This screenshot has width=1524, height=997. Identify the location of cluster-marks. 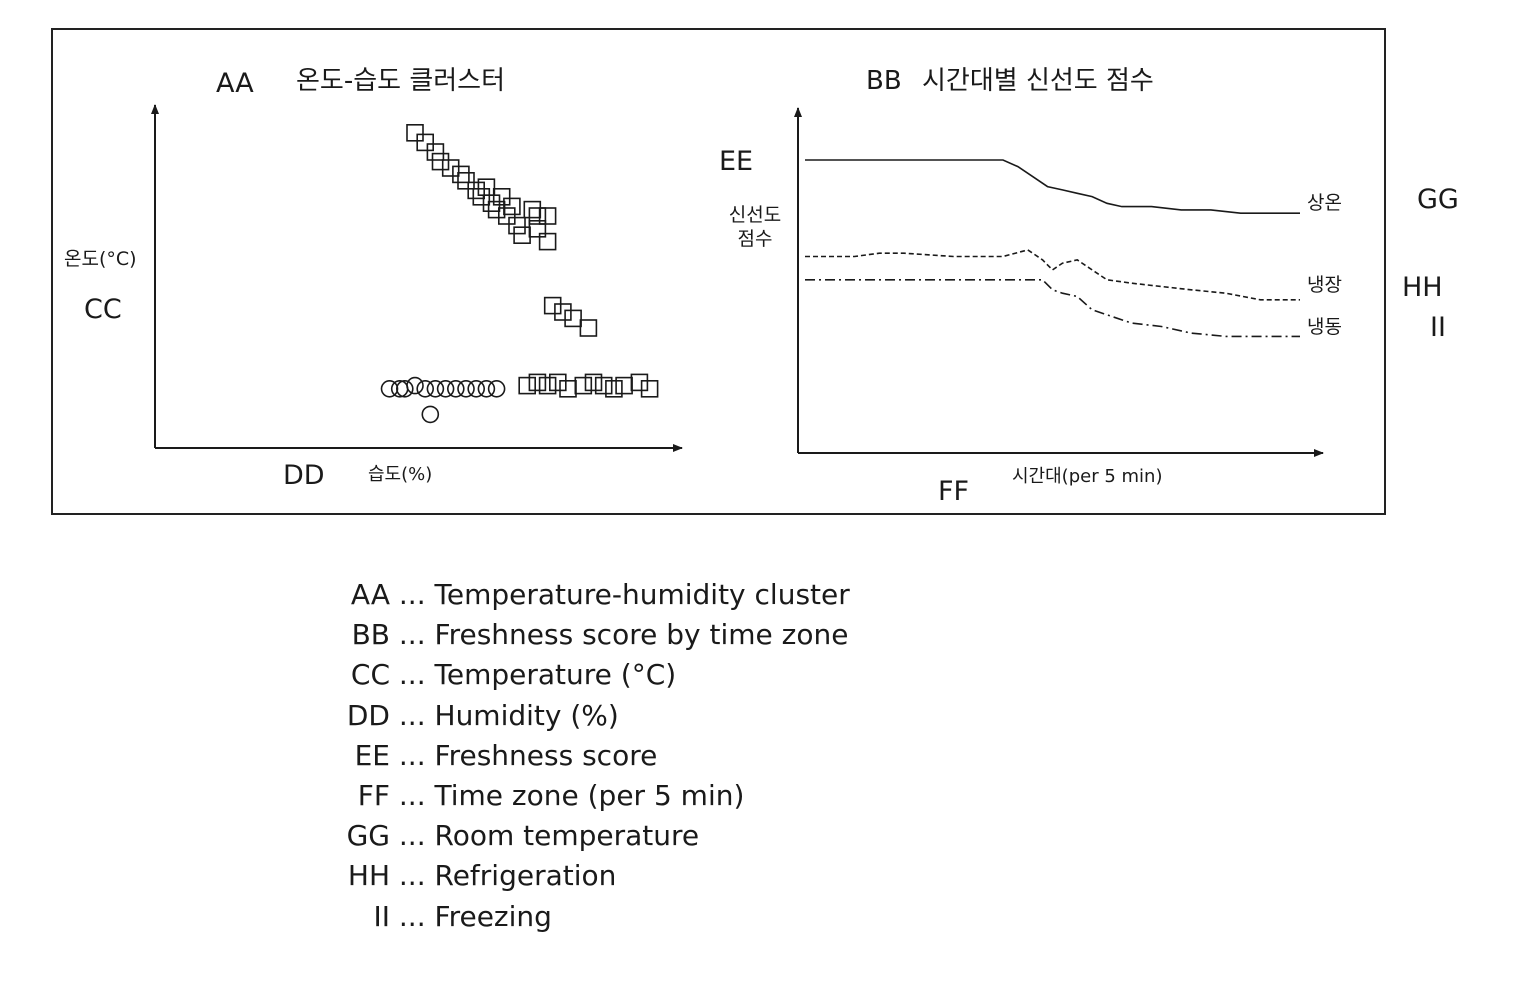
(520, 274).